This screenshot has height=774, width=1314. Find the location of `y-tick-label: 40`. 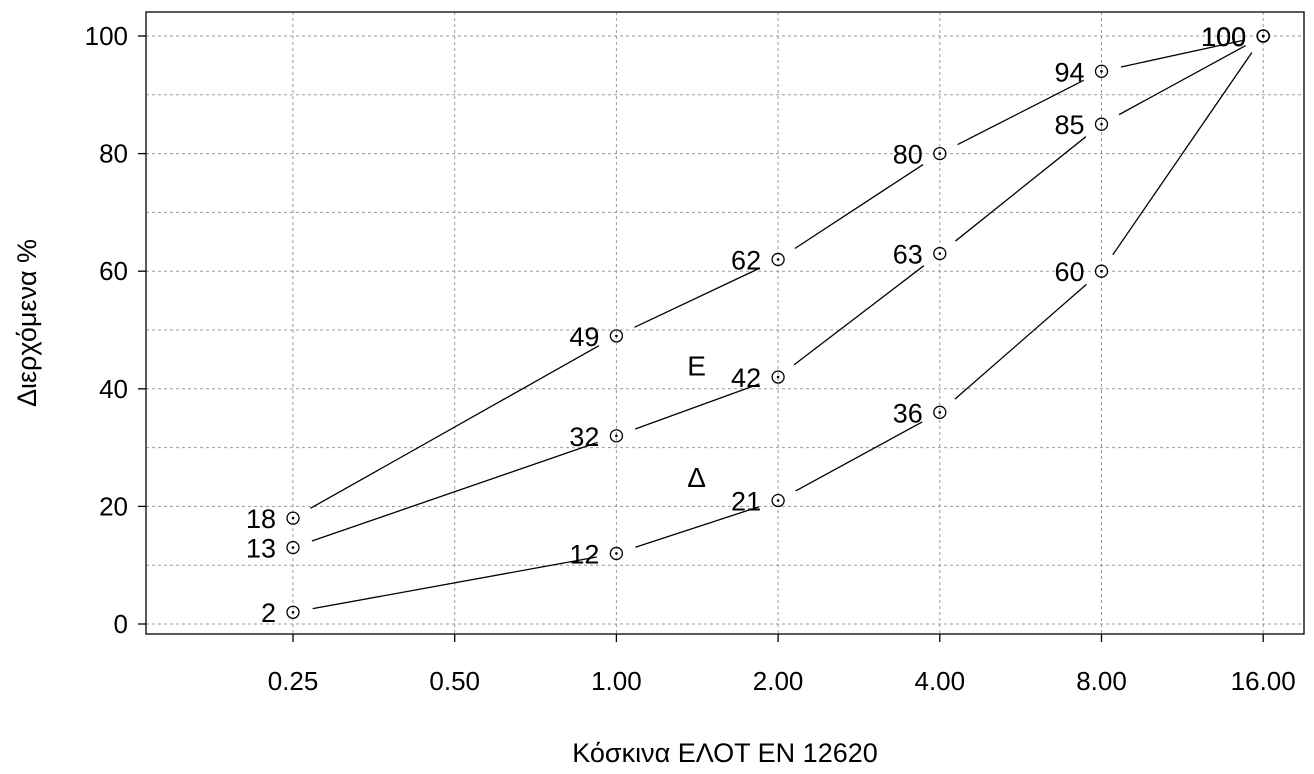

y-tick-label: 40 is located at coordinates (113, 389).